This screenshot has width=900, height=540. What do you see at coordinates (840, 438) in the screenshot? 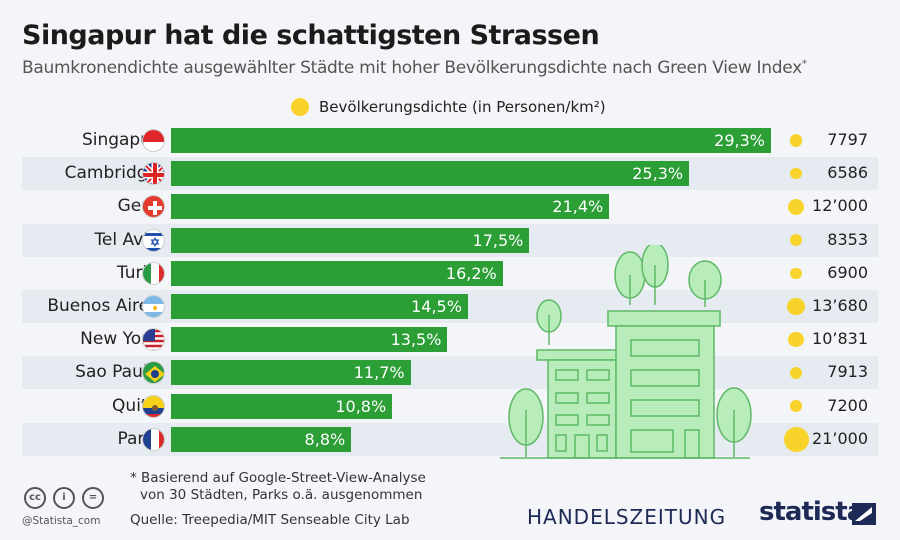
I see `density-label: 21’000` at bounding box center [840, 438].